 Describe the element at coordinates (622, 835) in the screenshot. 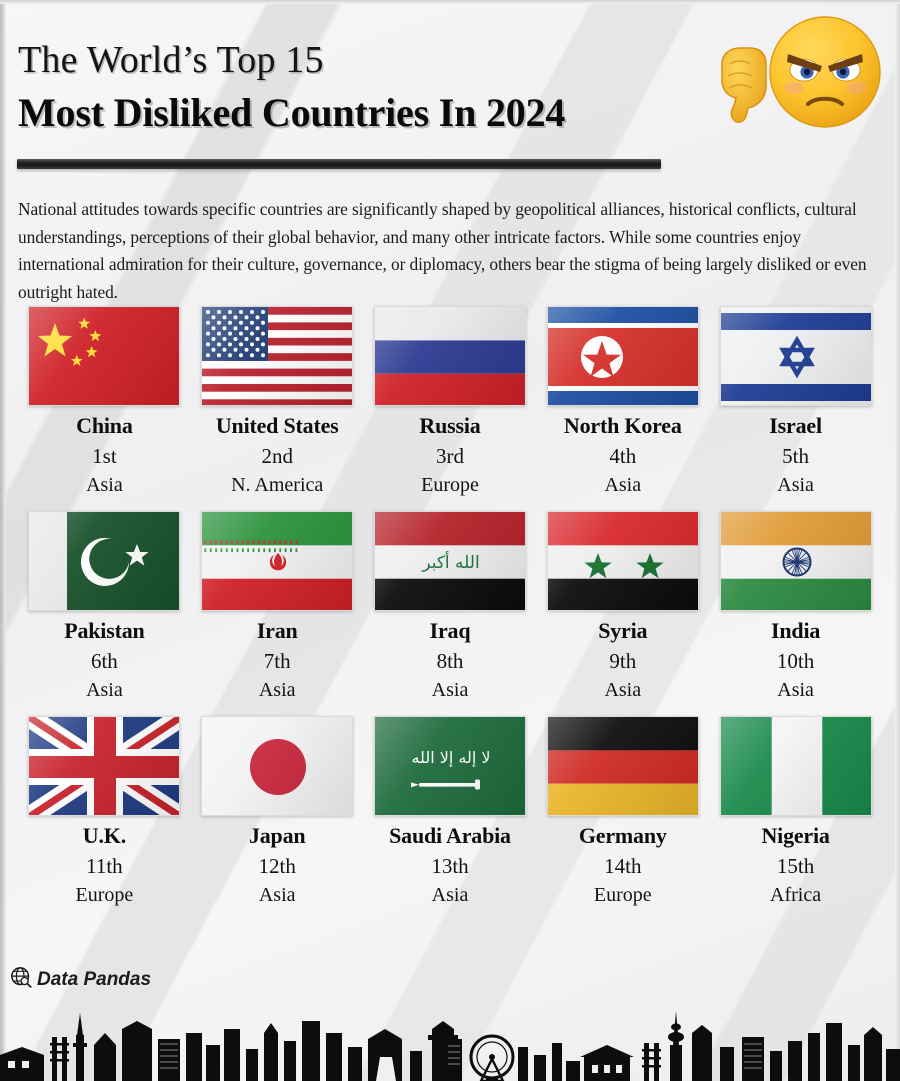

I see `country-name: Germany` at that location.